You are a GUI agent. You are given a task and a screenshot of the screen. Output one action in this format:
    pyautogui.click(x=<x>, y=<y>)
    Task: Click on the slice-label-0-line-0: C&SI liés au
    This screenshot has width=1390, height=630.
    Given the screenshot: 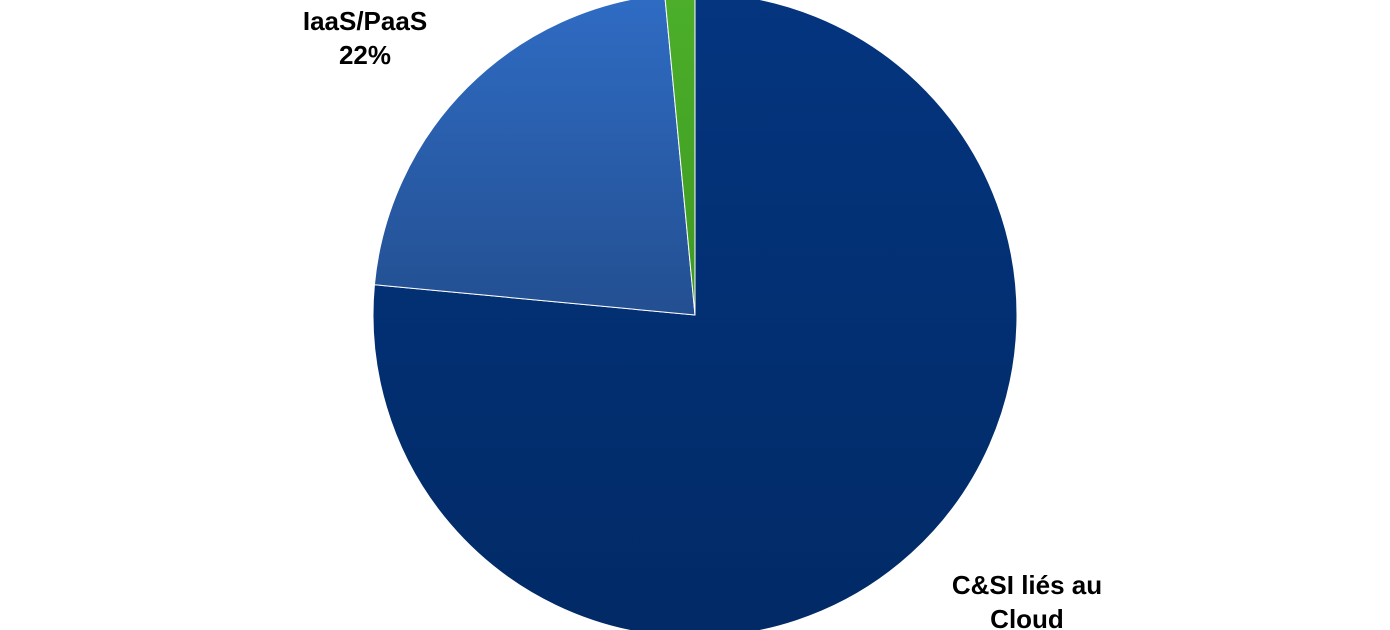 What is the action you would take?
    pyautogui.click(x=1027, y=585)
    